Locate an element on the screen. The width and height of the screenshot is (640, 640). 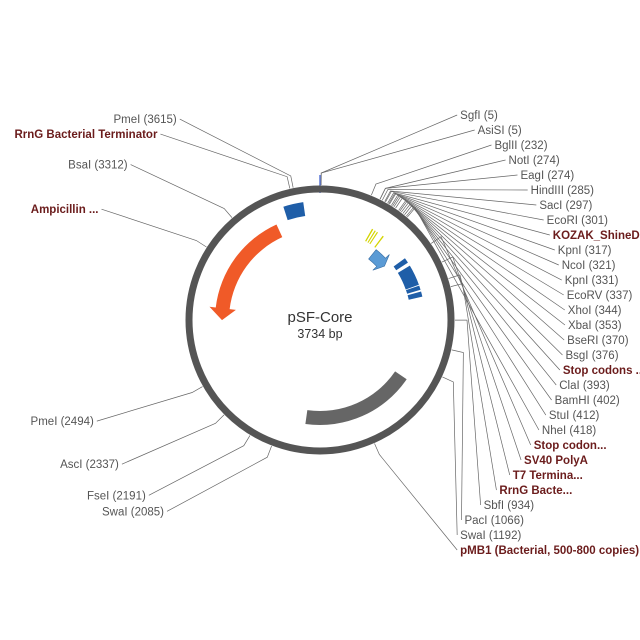
leader-line-stop-codon is located at coordinates (481, 341).